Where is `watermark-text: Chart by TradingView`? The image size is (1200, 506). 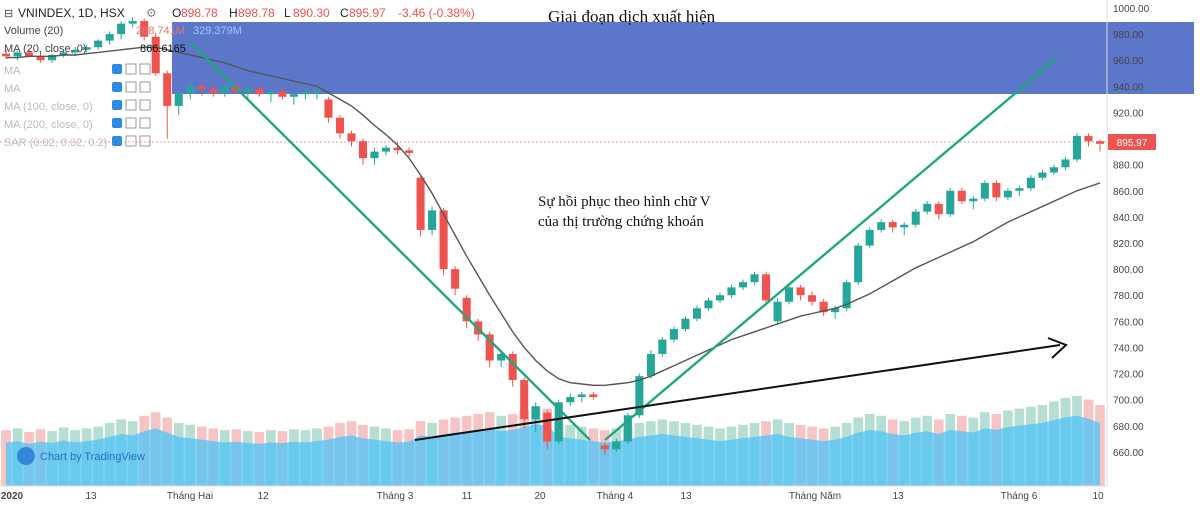
watermark-text: Chart by TradingView is located at coordinates (92, 457).